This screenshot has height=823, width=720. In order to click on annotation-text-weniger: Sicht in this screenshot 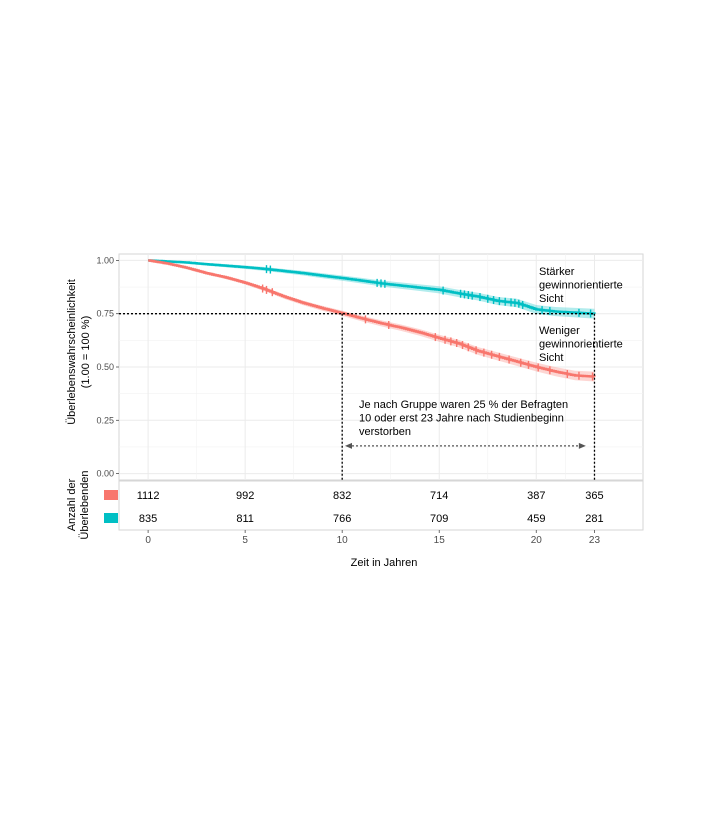, I will do `click(551, 358)`.